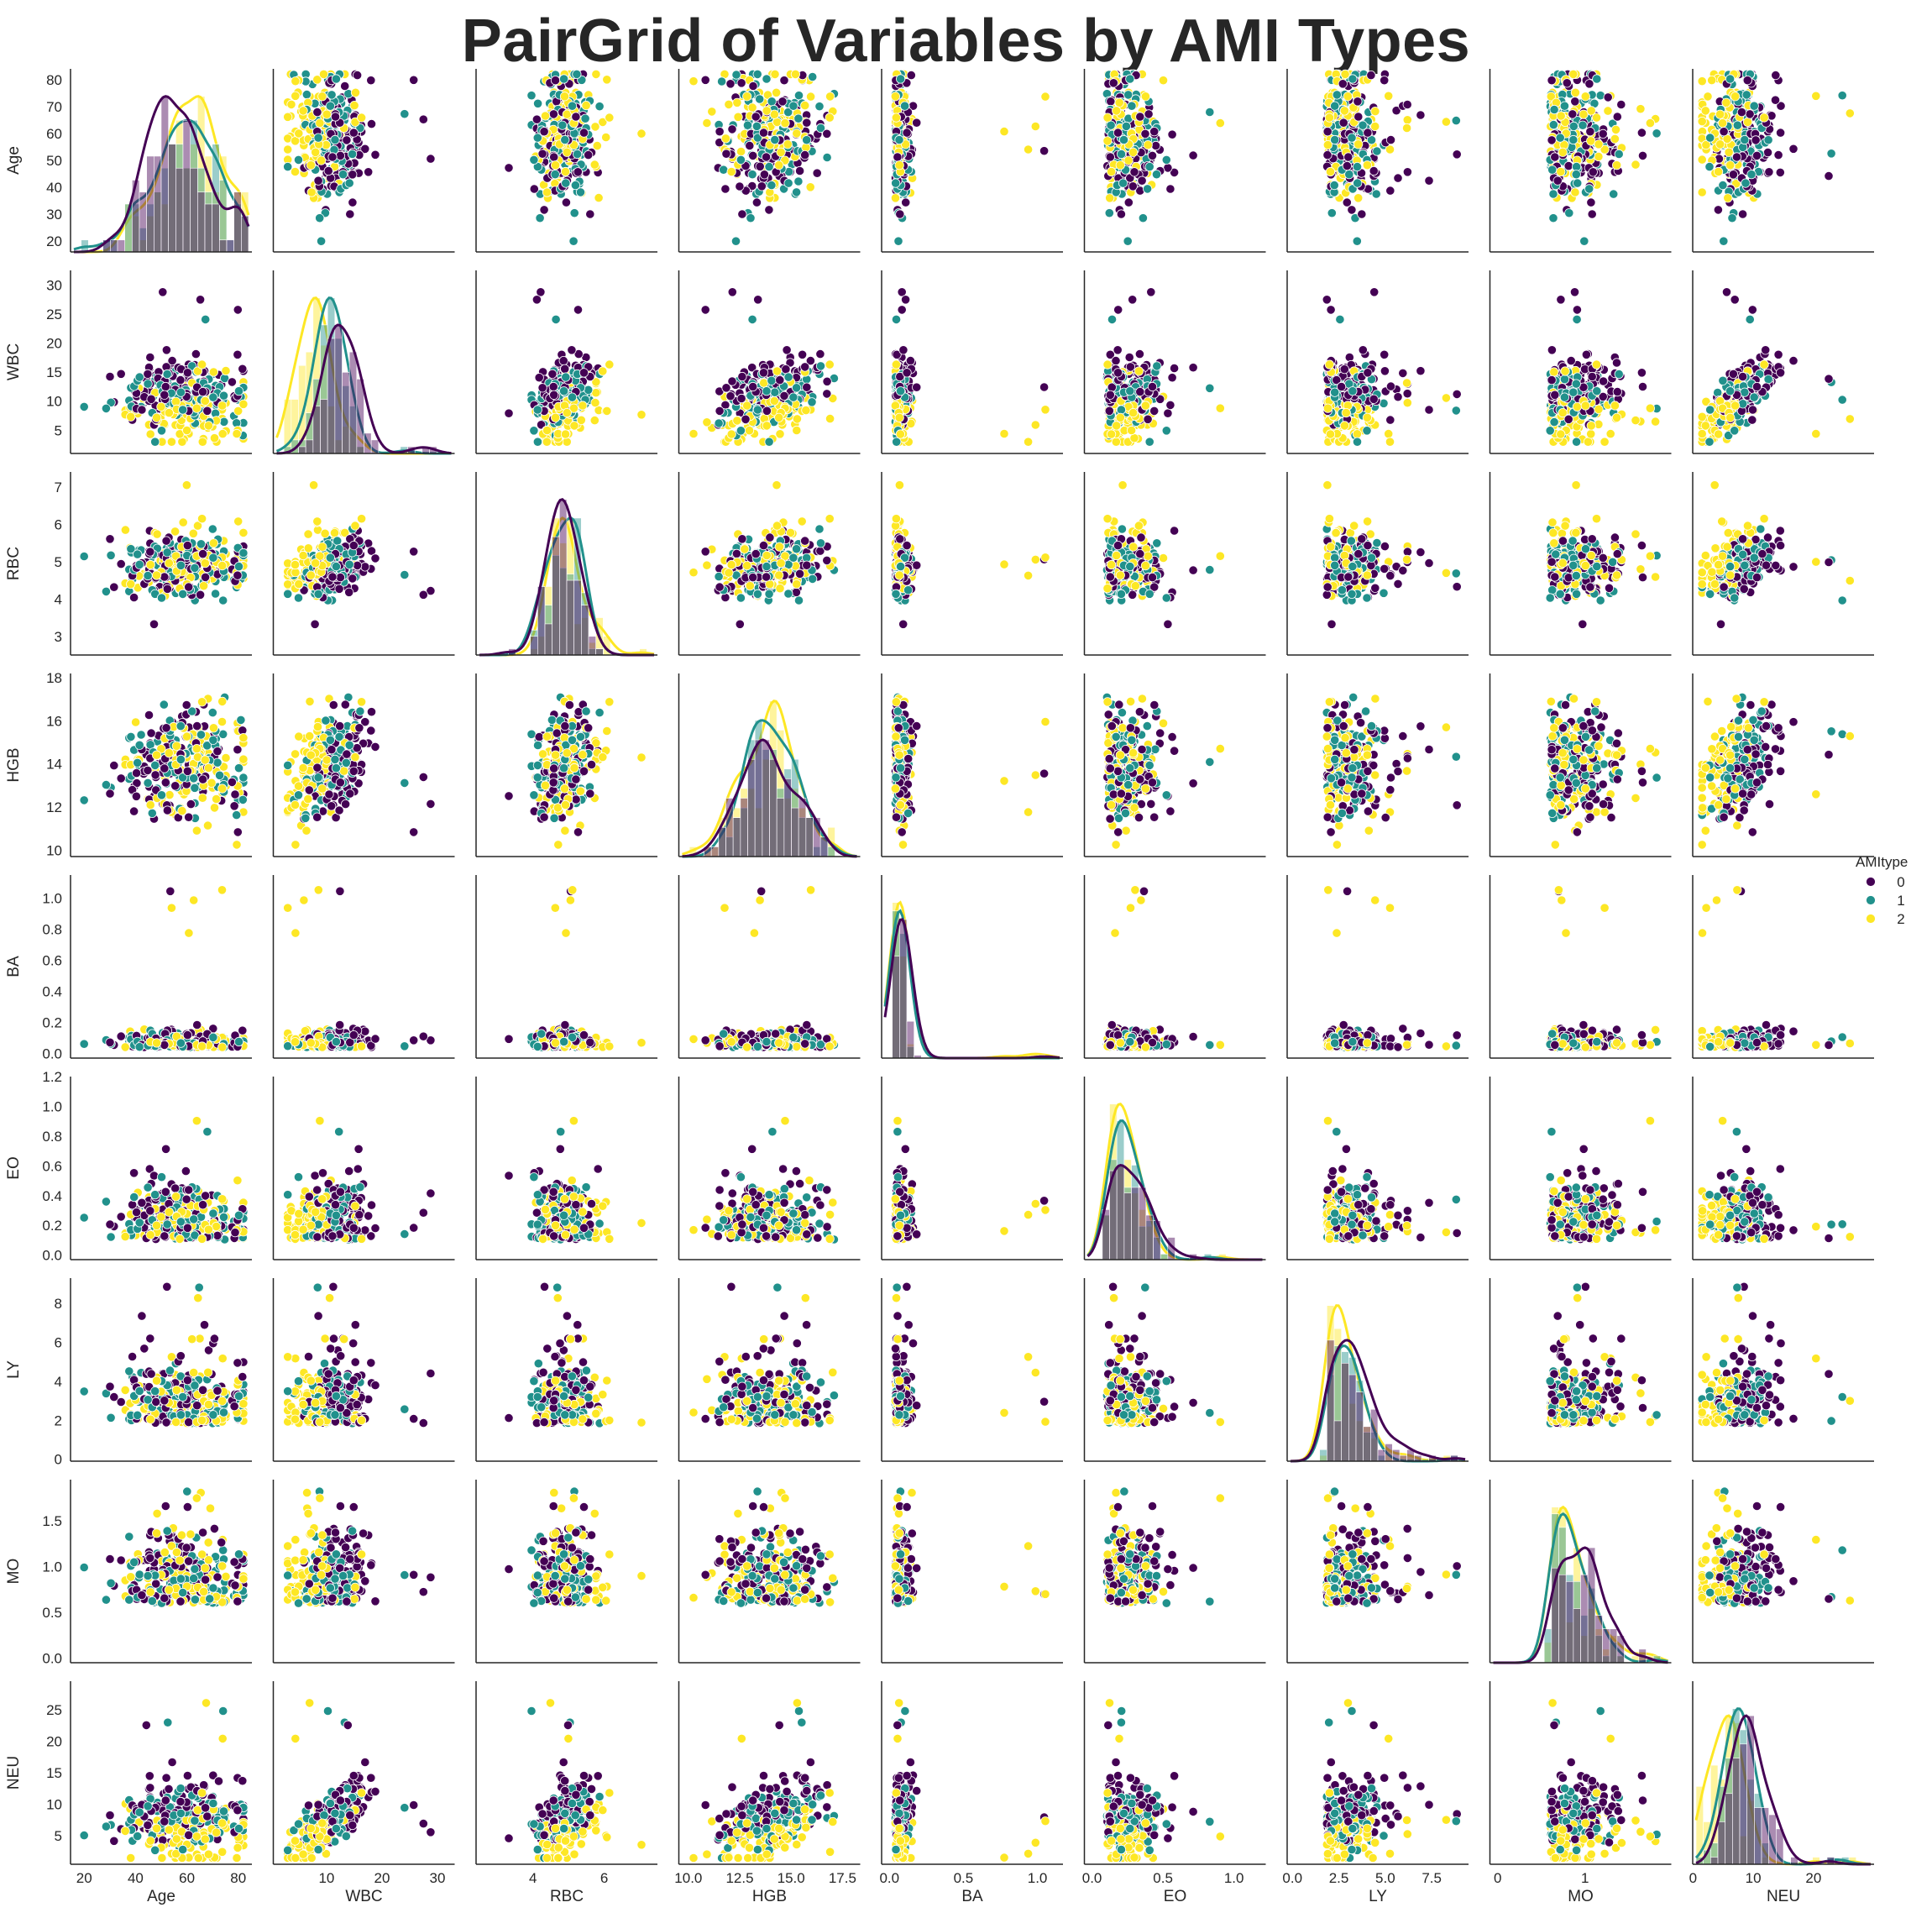 The height and width of the screenshot is (1918, 1932). I want to click on panel-WBC-EO, so click(1174, 362).